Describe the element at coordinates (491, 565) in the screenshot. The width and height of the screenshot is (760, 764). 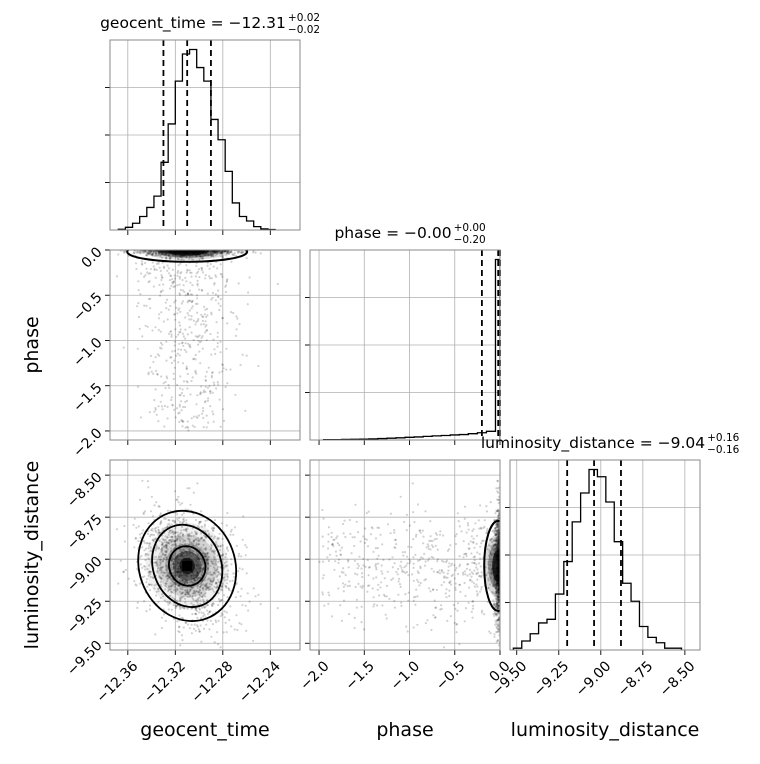
I see `contour-outer` at that location.